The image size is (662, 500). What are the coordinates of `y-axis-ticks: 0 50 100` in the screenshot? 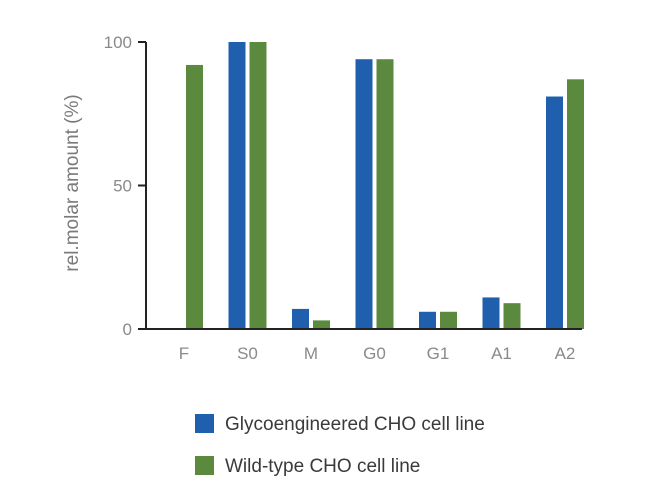 It's located at (125, 186).